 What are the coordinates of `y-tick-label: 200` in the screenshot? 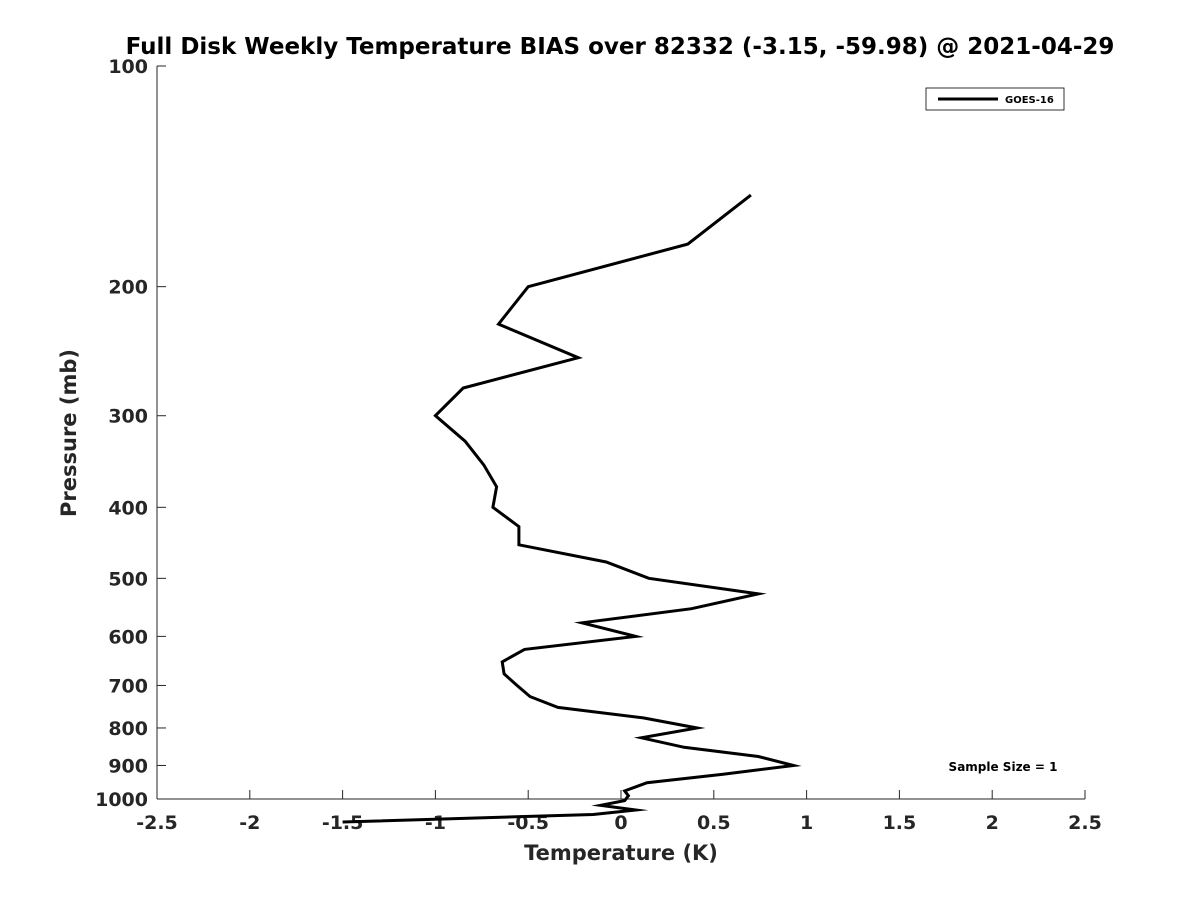 It's located at (128, 288).